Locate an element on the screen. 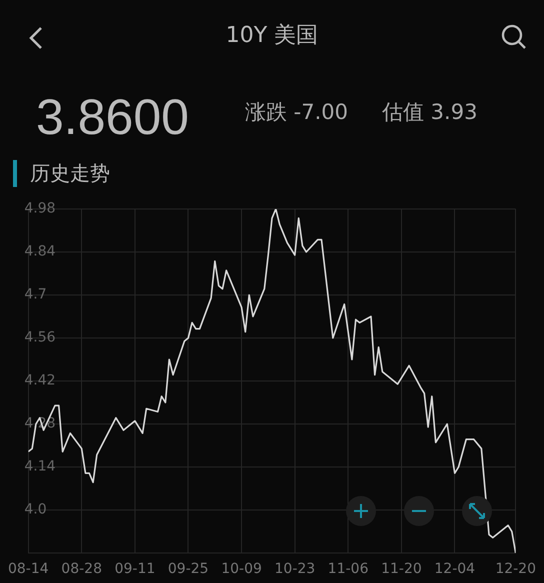  x-tick-label: 08-28 is located at coordinates (81, 569).